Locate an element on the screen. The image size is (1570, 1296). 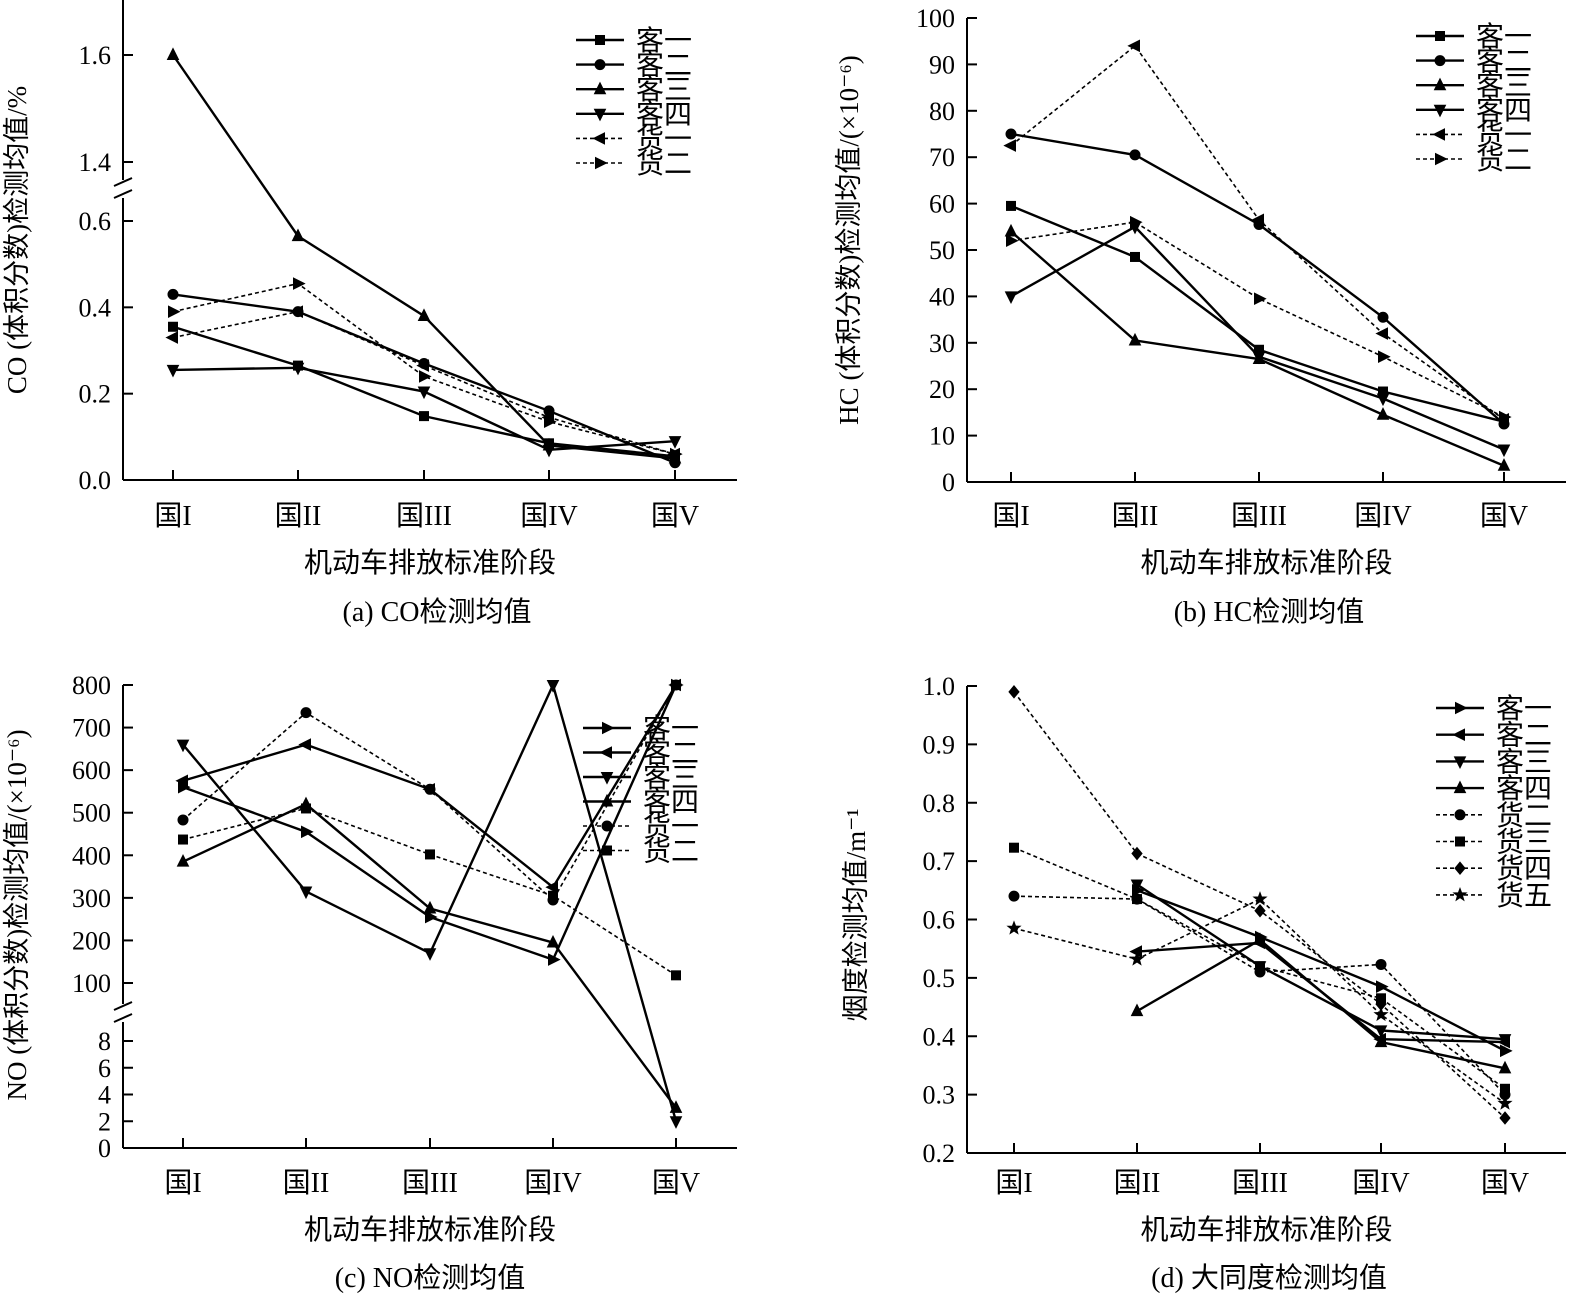
y-axis-label: CO (体积分数)检测均值/% is located at coordinates (17, 240).